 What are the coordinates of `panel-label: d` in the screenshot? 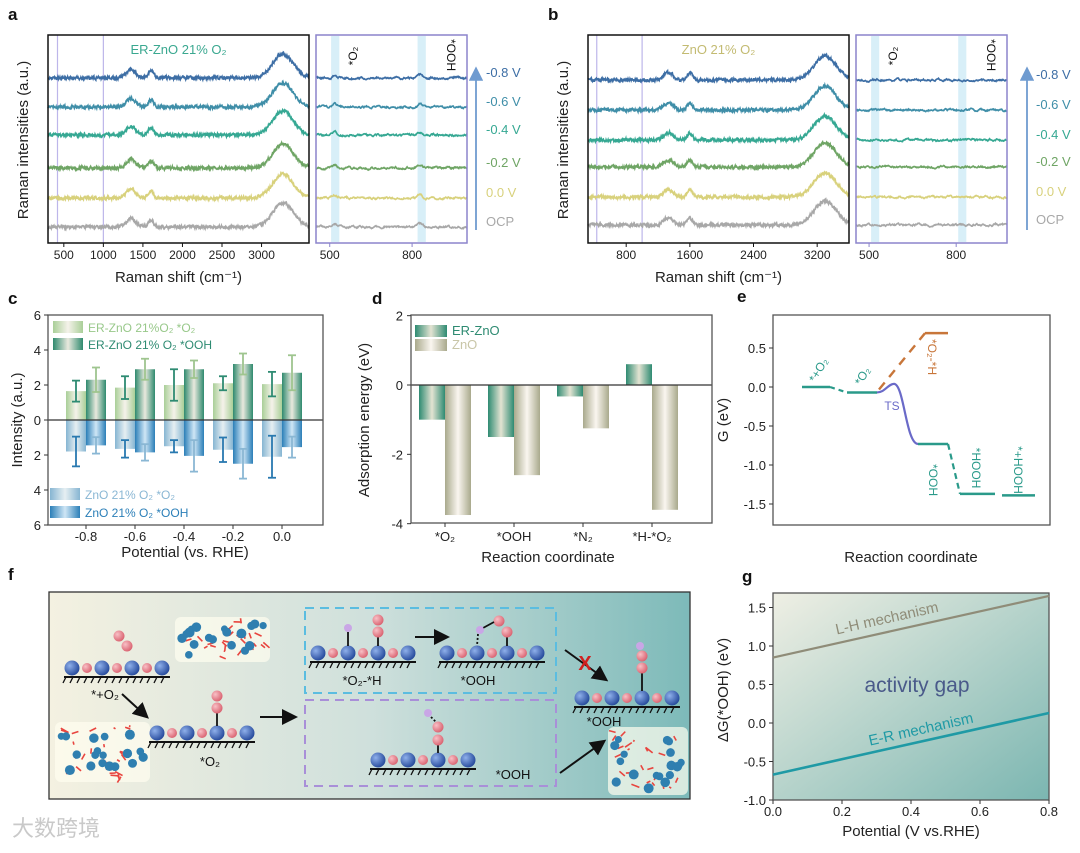 It's located at (377, 298).